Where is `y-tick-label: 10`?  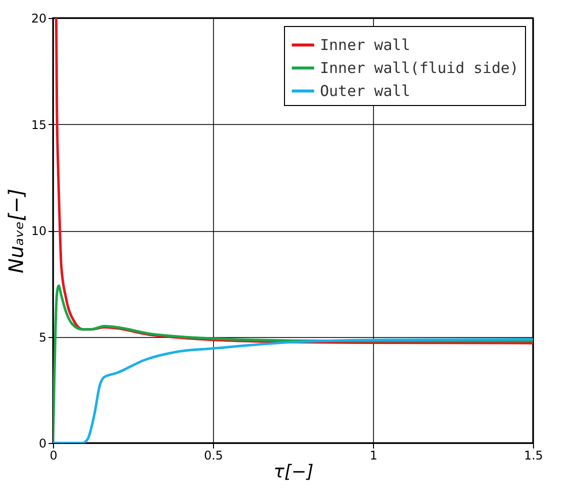
y-tick-label: 10 is located at coordinates (38, 231).